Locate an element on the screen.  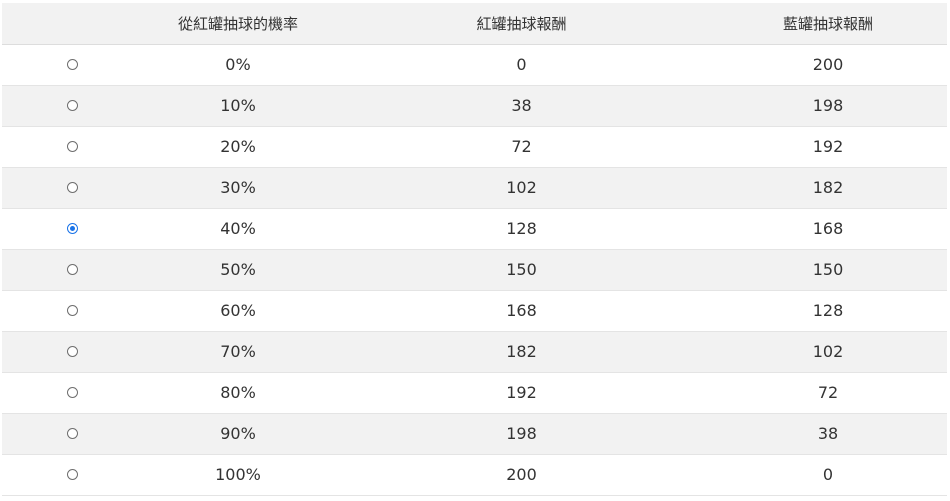
table-row: 60% 168 128 is located at coordinates (474, 311).